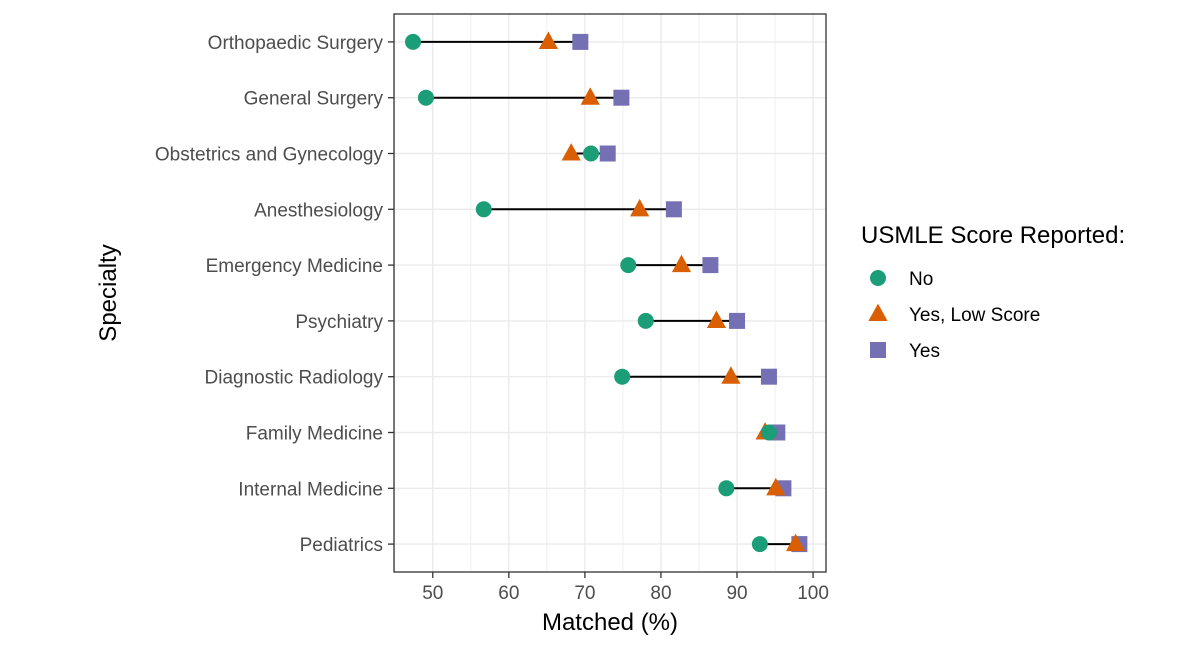 Image resolution: width=1200 pixels, height=647 pixels. What do you see at coordinates (318, 210) in the screenshot?
I see `y-tick-label: Anesthesiology` at bounding box center [318, 210].